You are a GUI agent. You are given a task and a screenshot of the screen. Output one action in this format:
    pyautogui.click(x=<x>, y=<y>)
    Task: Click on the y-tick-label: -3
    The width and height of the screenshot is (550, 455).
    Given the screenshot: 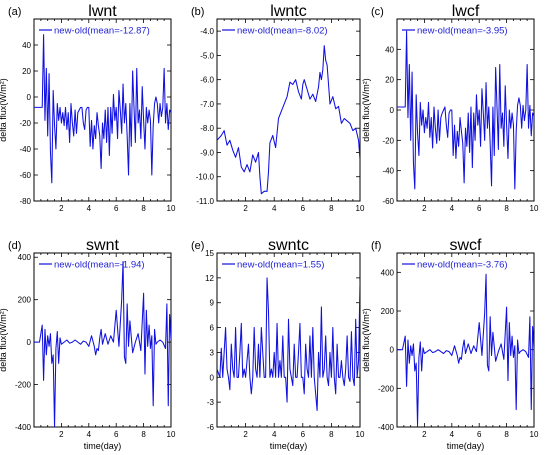 What is the action you would take?
    pyautogui.click(x=211, y=402)
    